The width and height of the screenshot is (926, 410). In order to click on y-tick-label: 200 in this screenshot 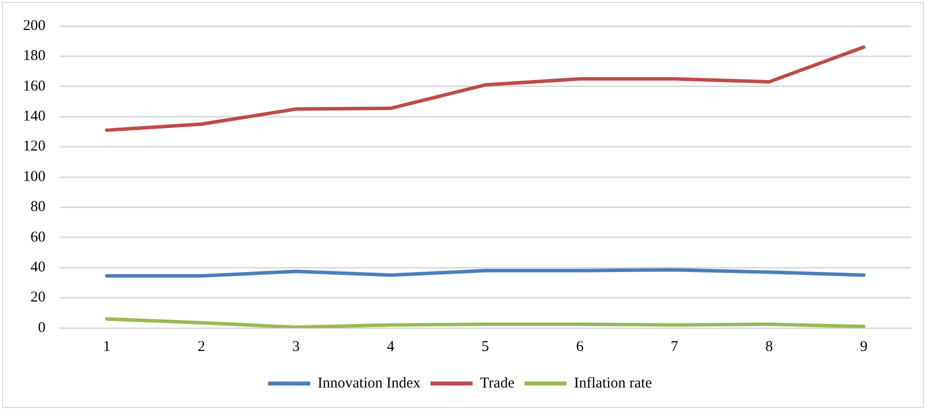, I will do `click(34, 26)`.